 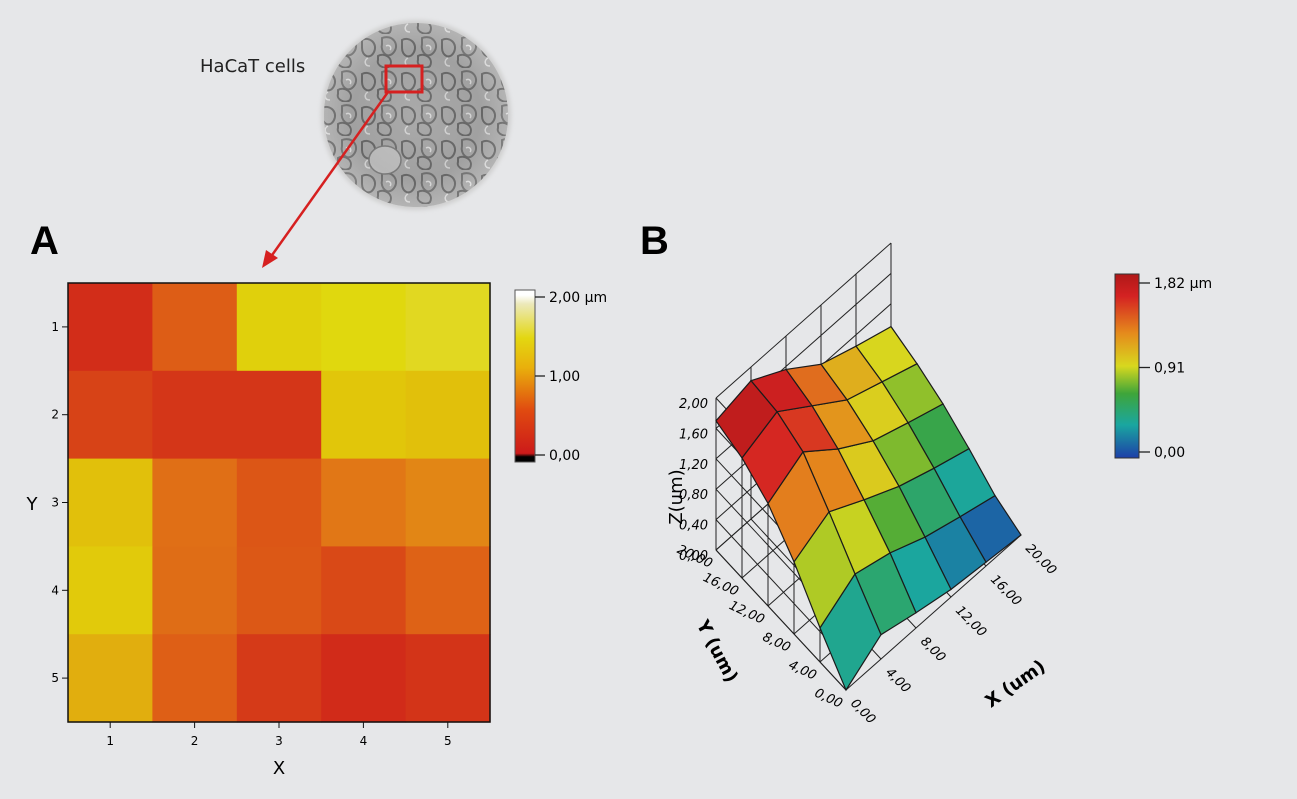 I want to click on y-tick-label: 3, so click(x=55, y=503).